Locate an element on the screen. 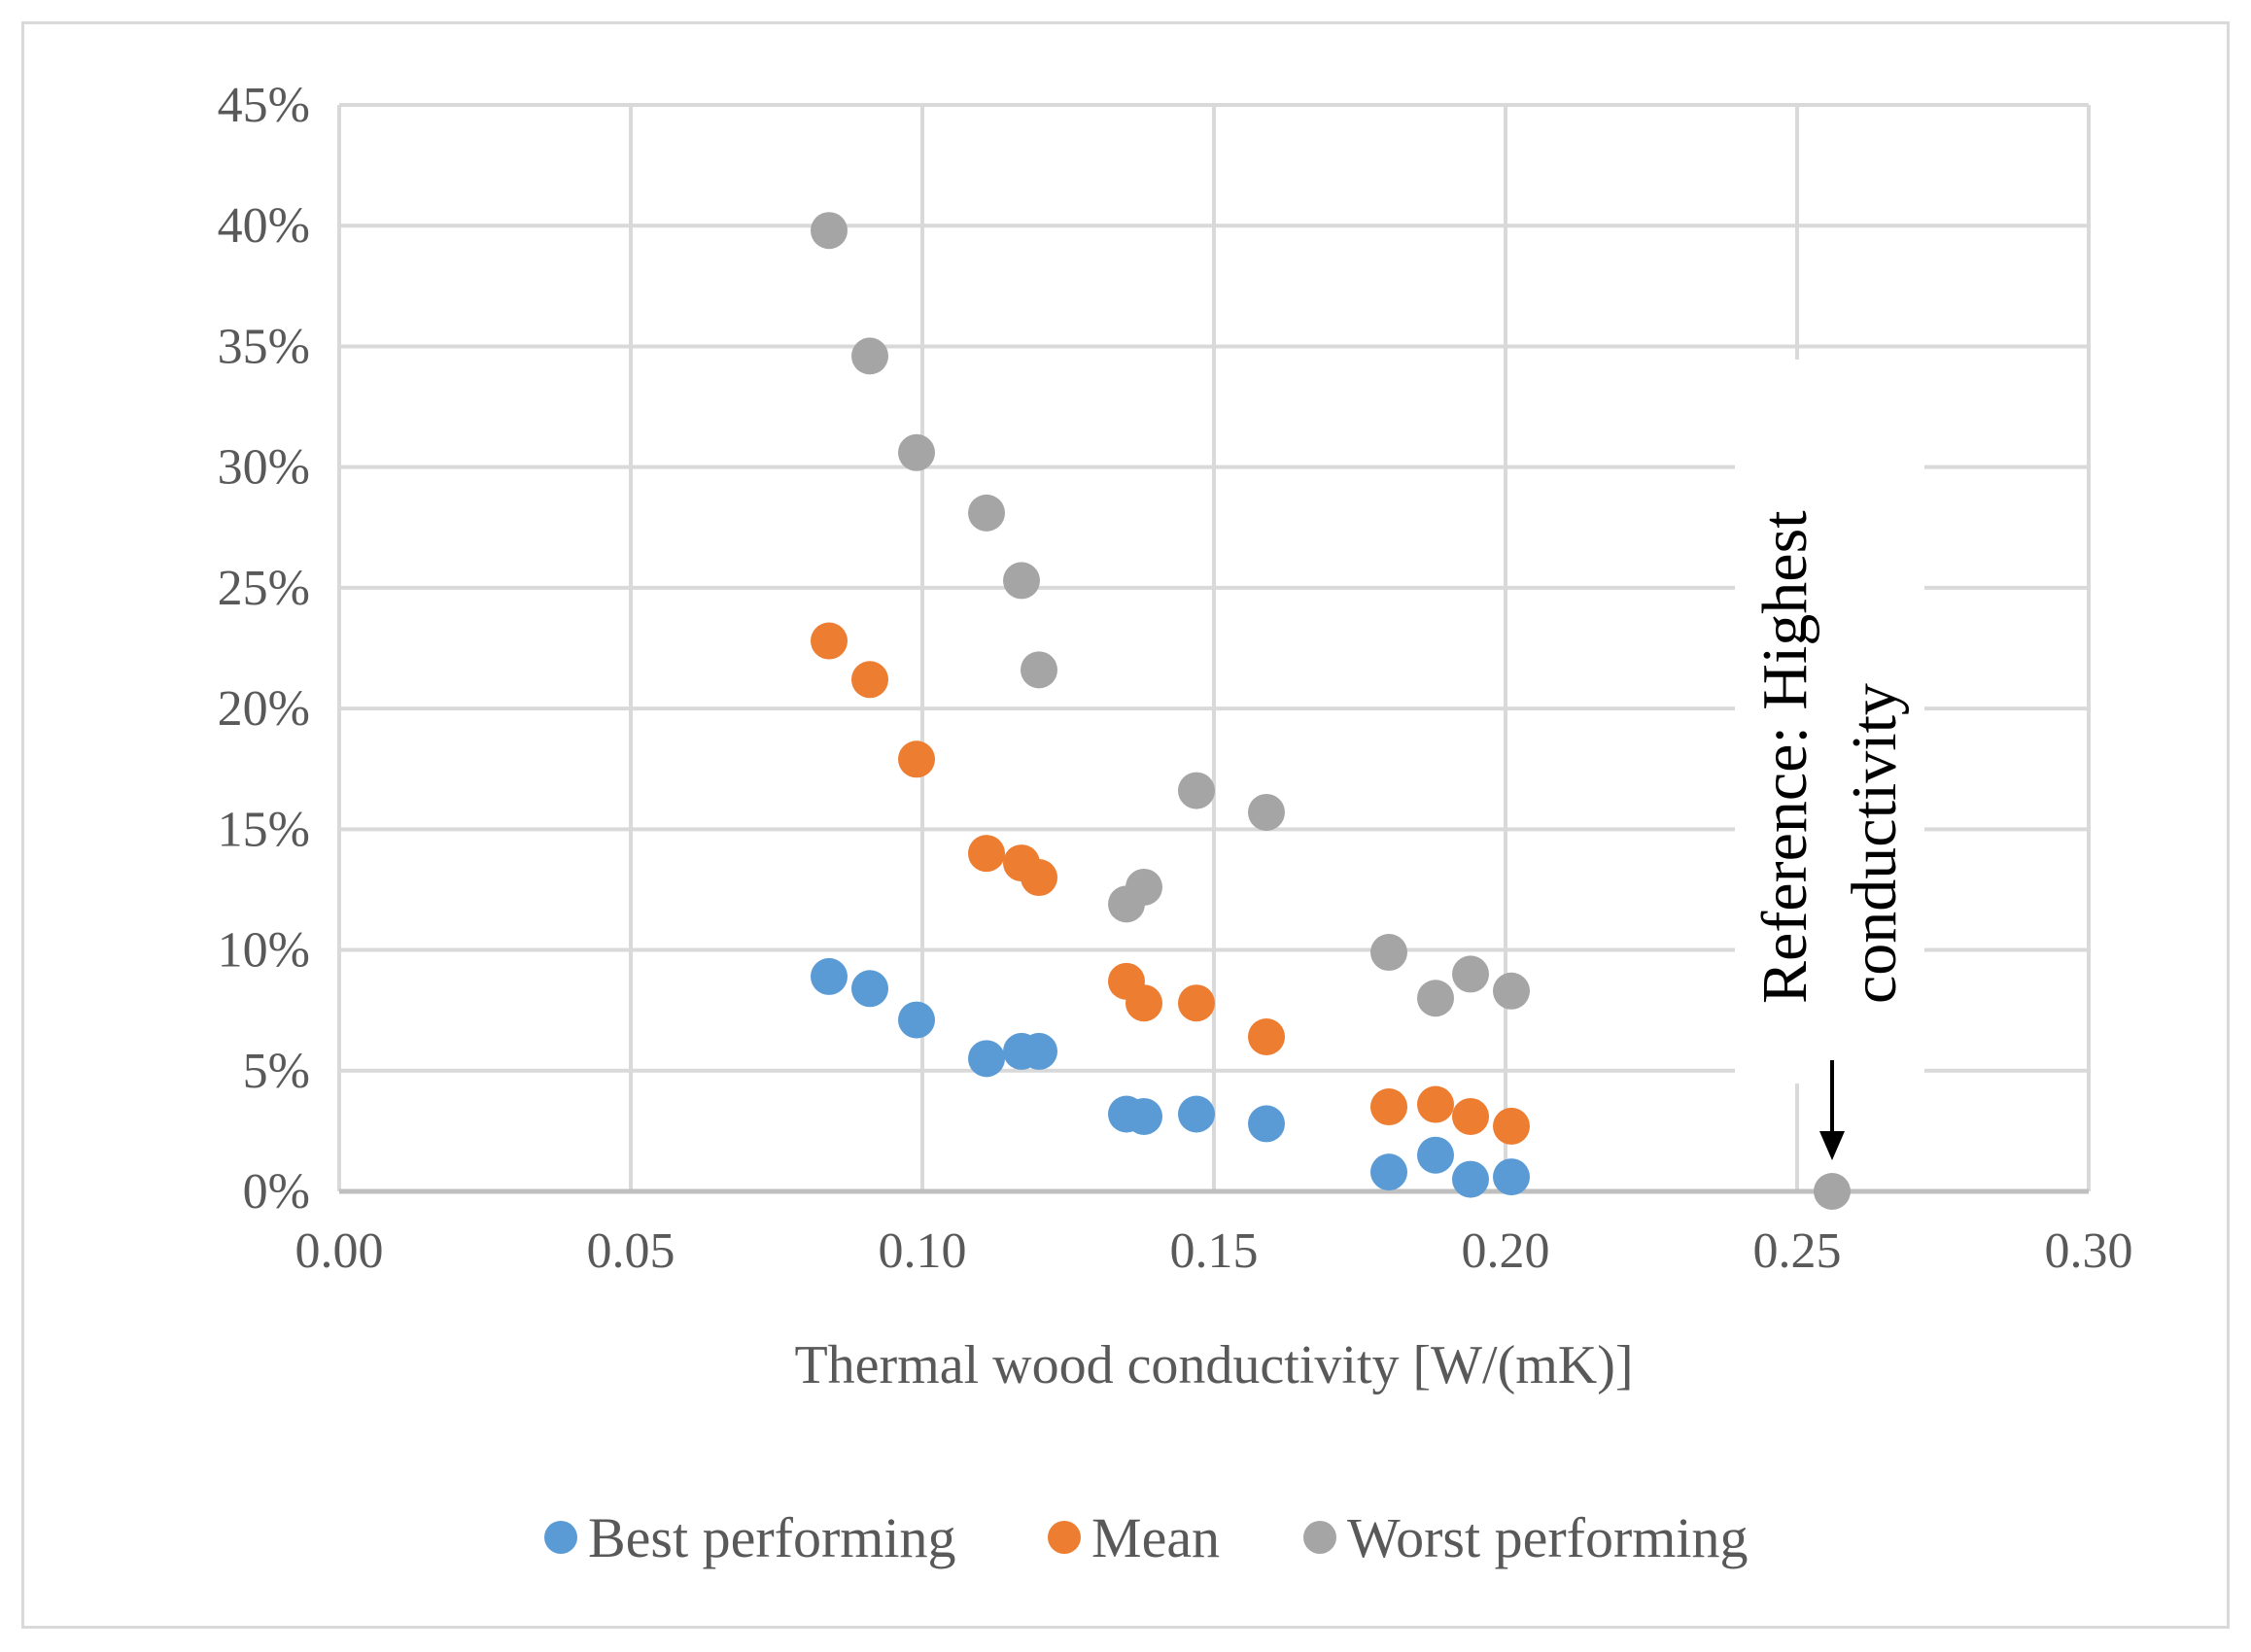  x-tick-label: 0.20 is located at coordinates (1506, 1251).